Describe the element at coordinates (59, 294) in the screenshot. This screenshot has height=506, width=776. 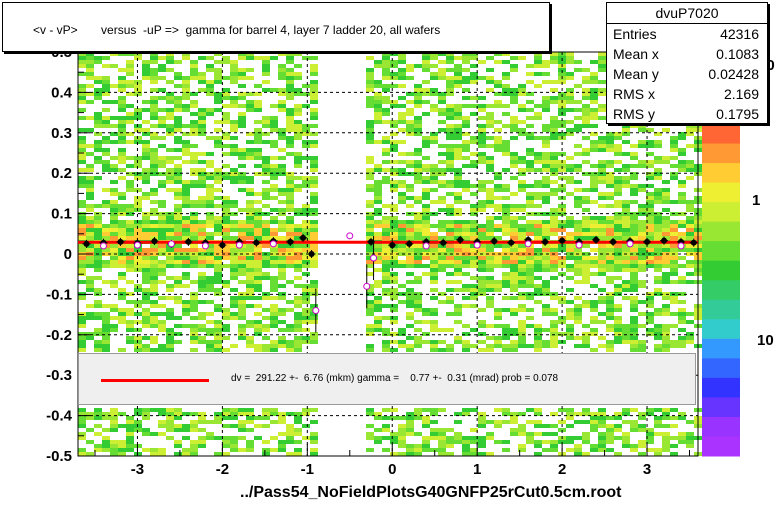
I see `y-tick-label: -0.1` at that location.